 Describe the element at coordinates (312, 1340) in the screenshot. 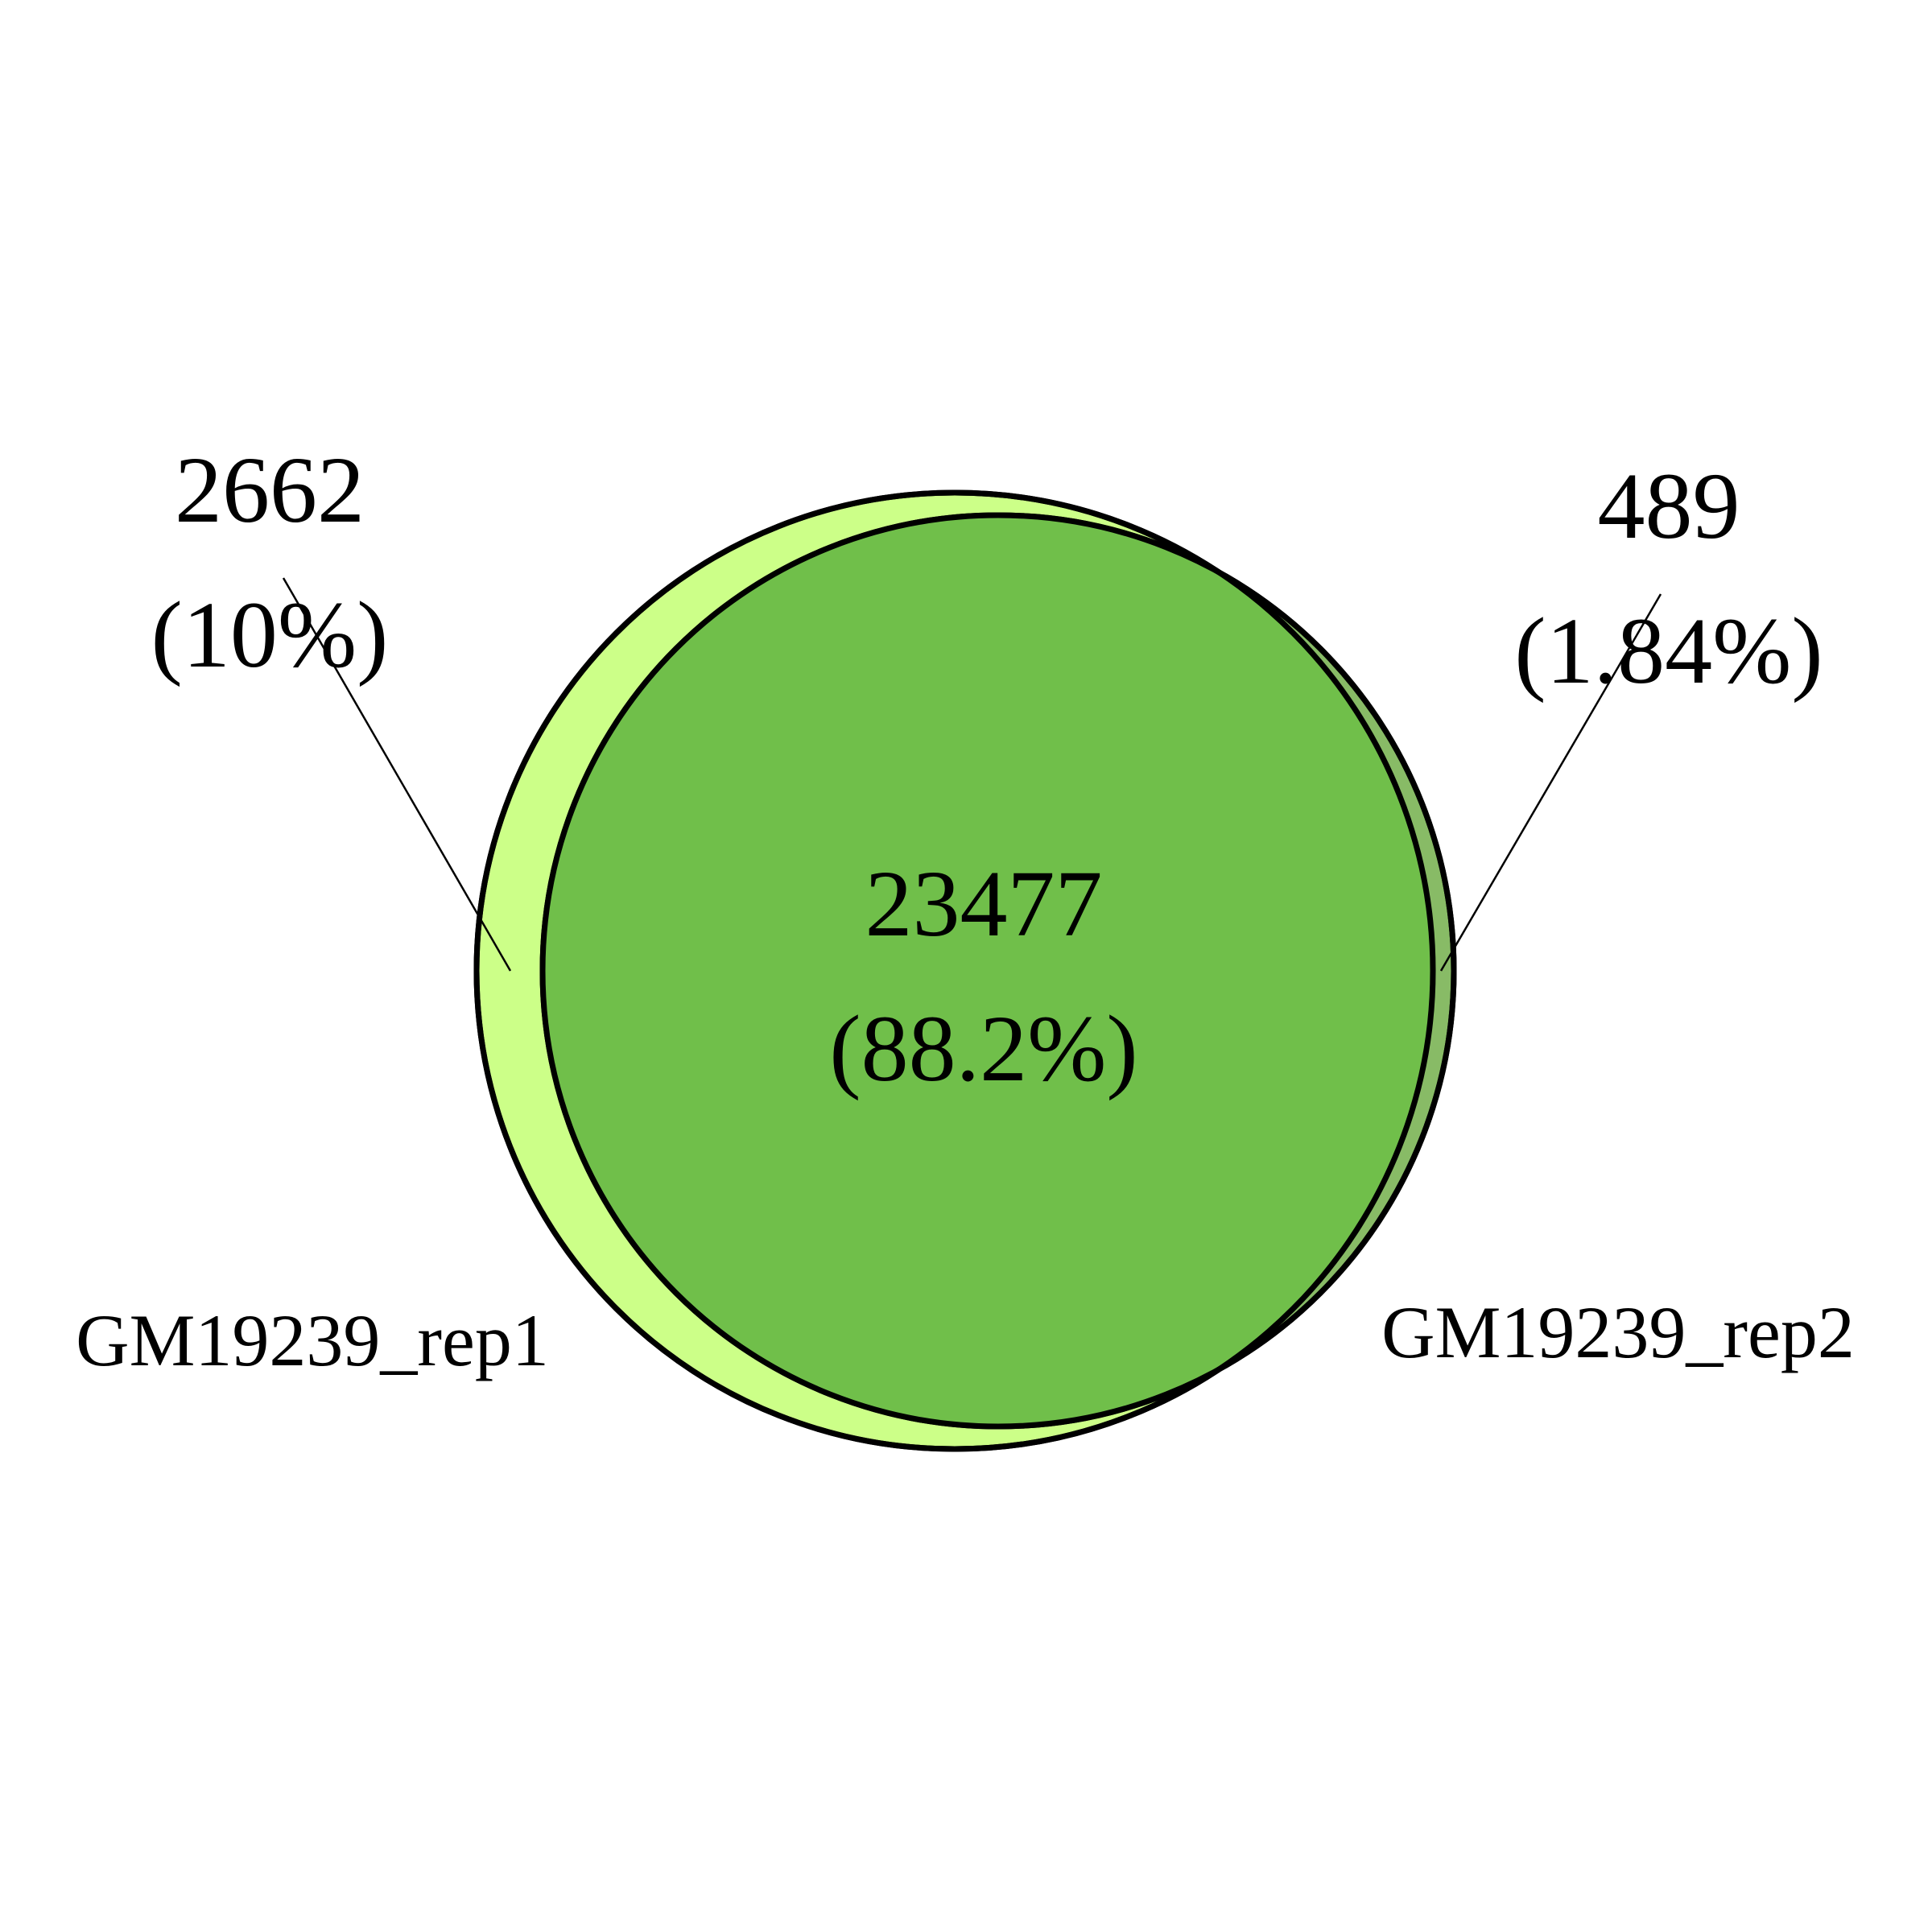

I see `set-label-rep1: GM19239_rep1` at that location.